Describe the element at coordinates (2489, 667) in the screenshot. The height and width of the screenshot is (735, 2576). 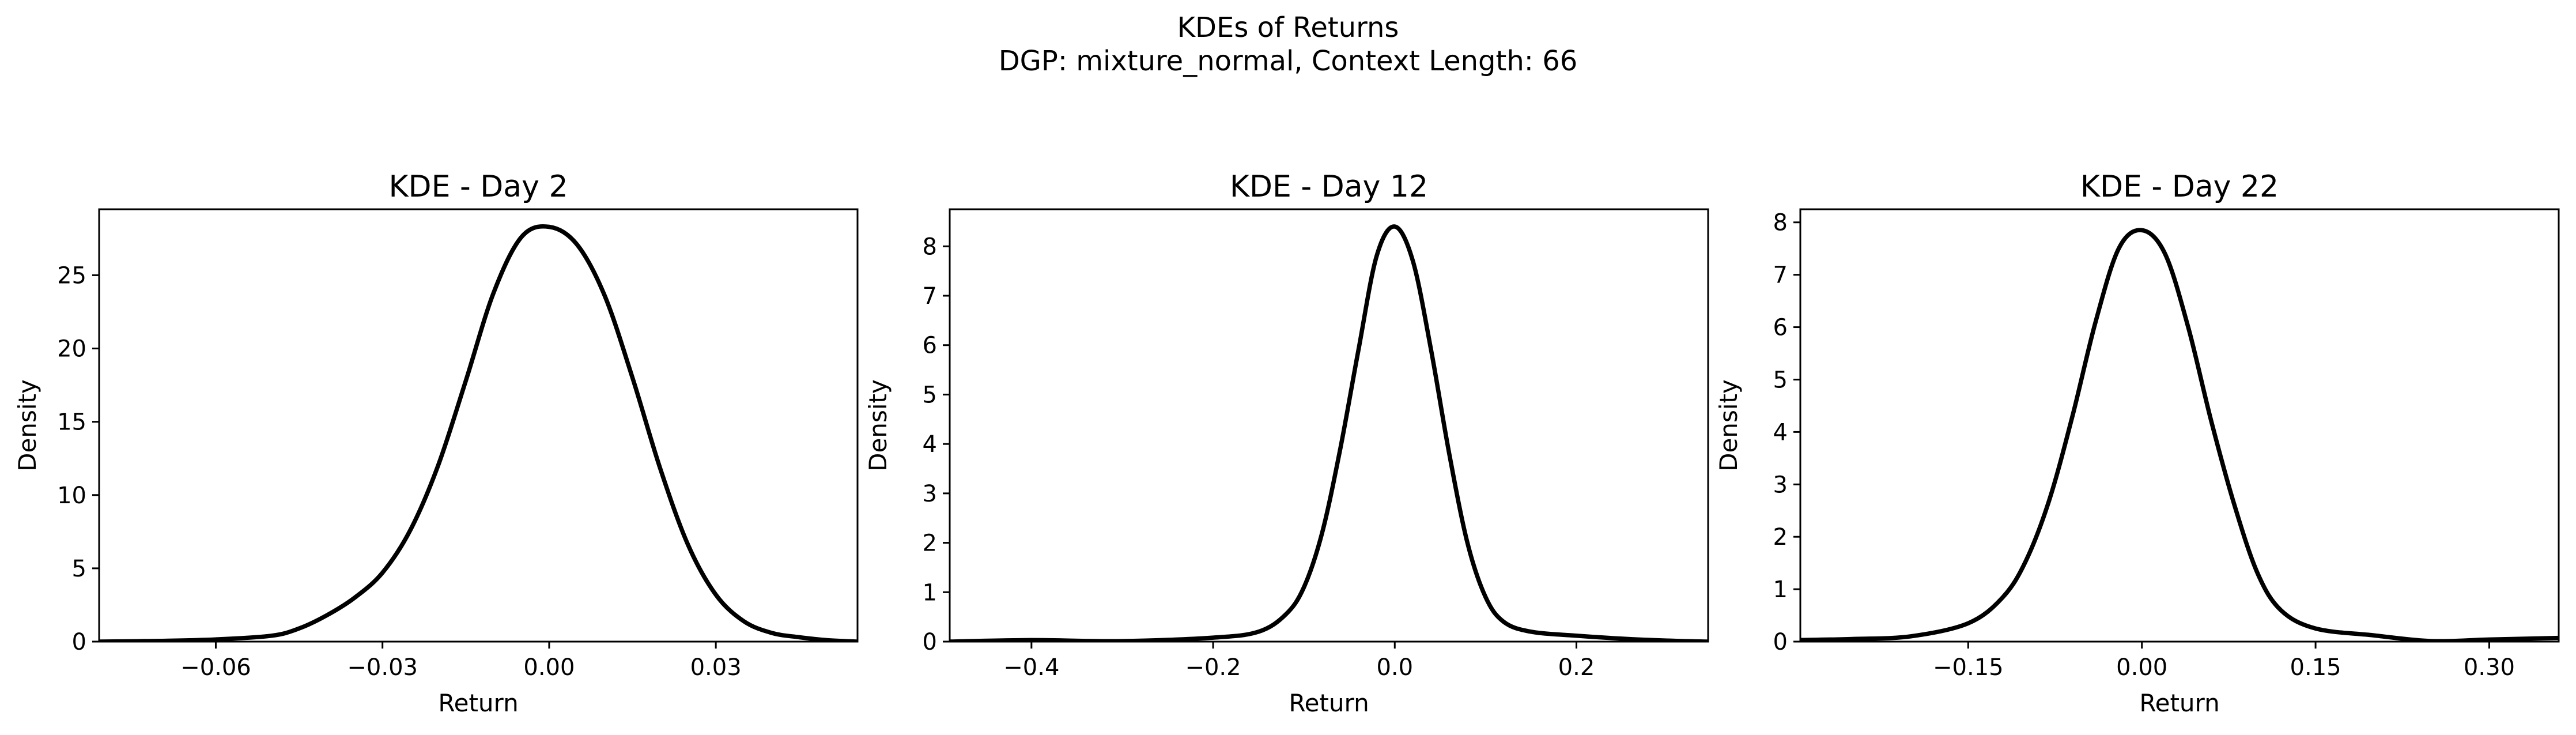
I see `x-tick-label: 0.30` at that location.